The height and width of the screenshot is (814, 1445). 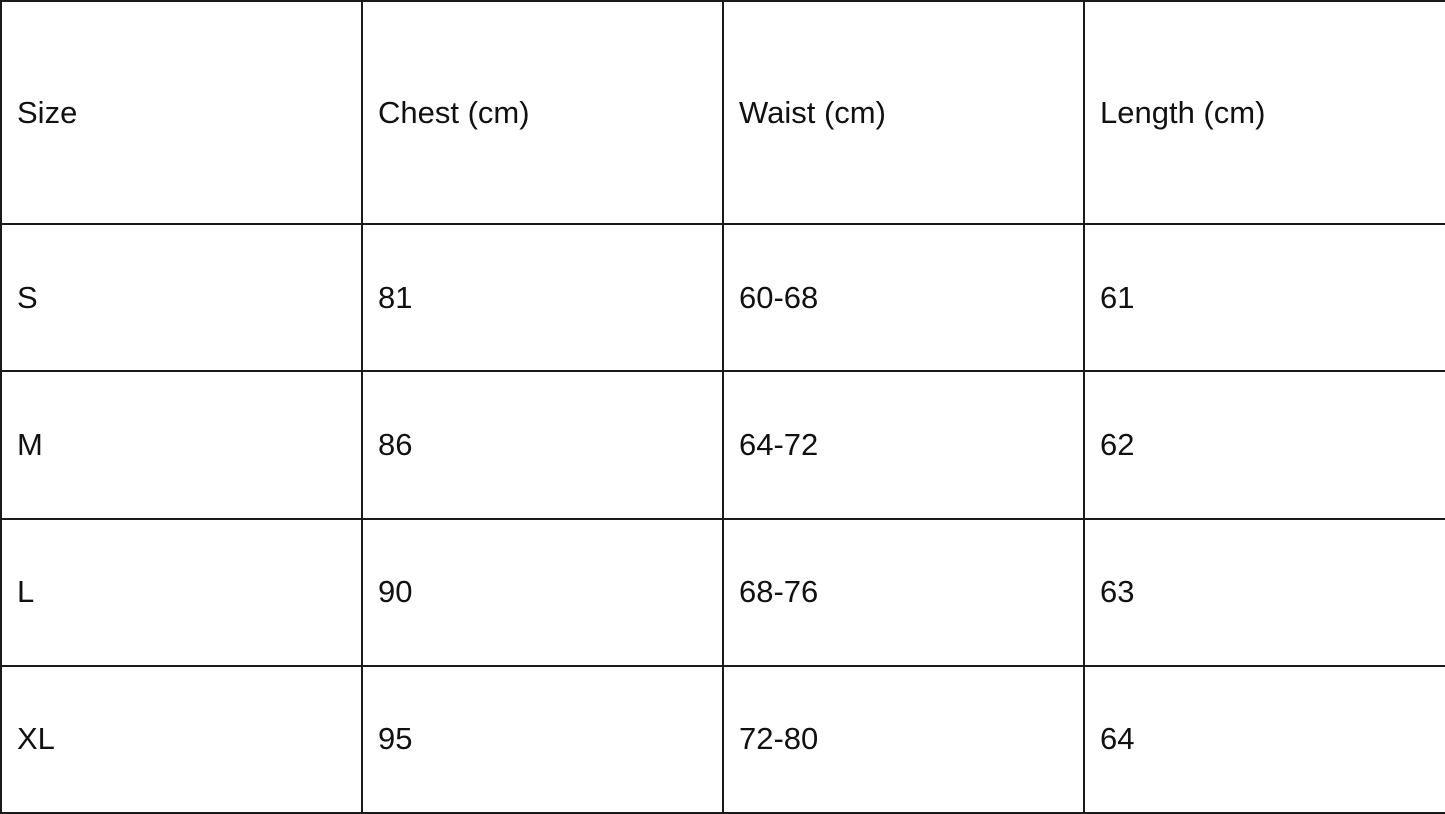 What do you see at coordinates (1264, 739) in the screenshot?
I see `cell-length: 64` at bounding box center [1264, 739].